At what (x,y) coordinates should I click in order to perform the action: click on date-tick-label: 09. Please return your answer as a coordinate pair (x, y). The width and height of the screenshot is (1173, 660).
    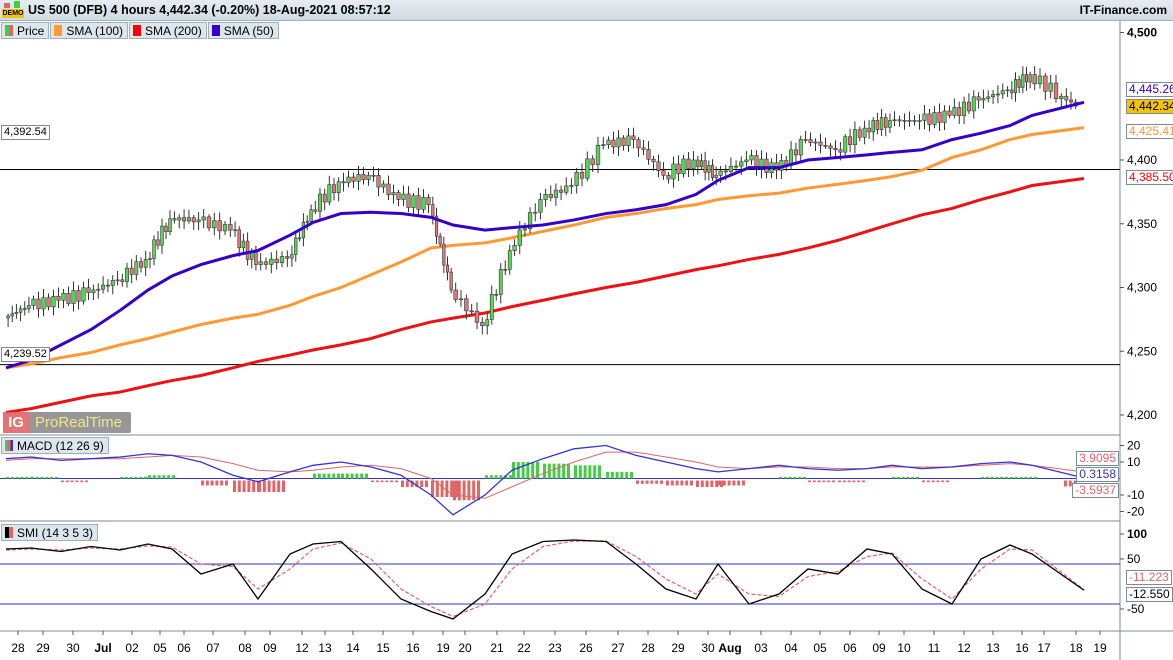
    Looking at the image, I should click on (879, 648).